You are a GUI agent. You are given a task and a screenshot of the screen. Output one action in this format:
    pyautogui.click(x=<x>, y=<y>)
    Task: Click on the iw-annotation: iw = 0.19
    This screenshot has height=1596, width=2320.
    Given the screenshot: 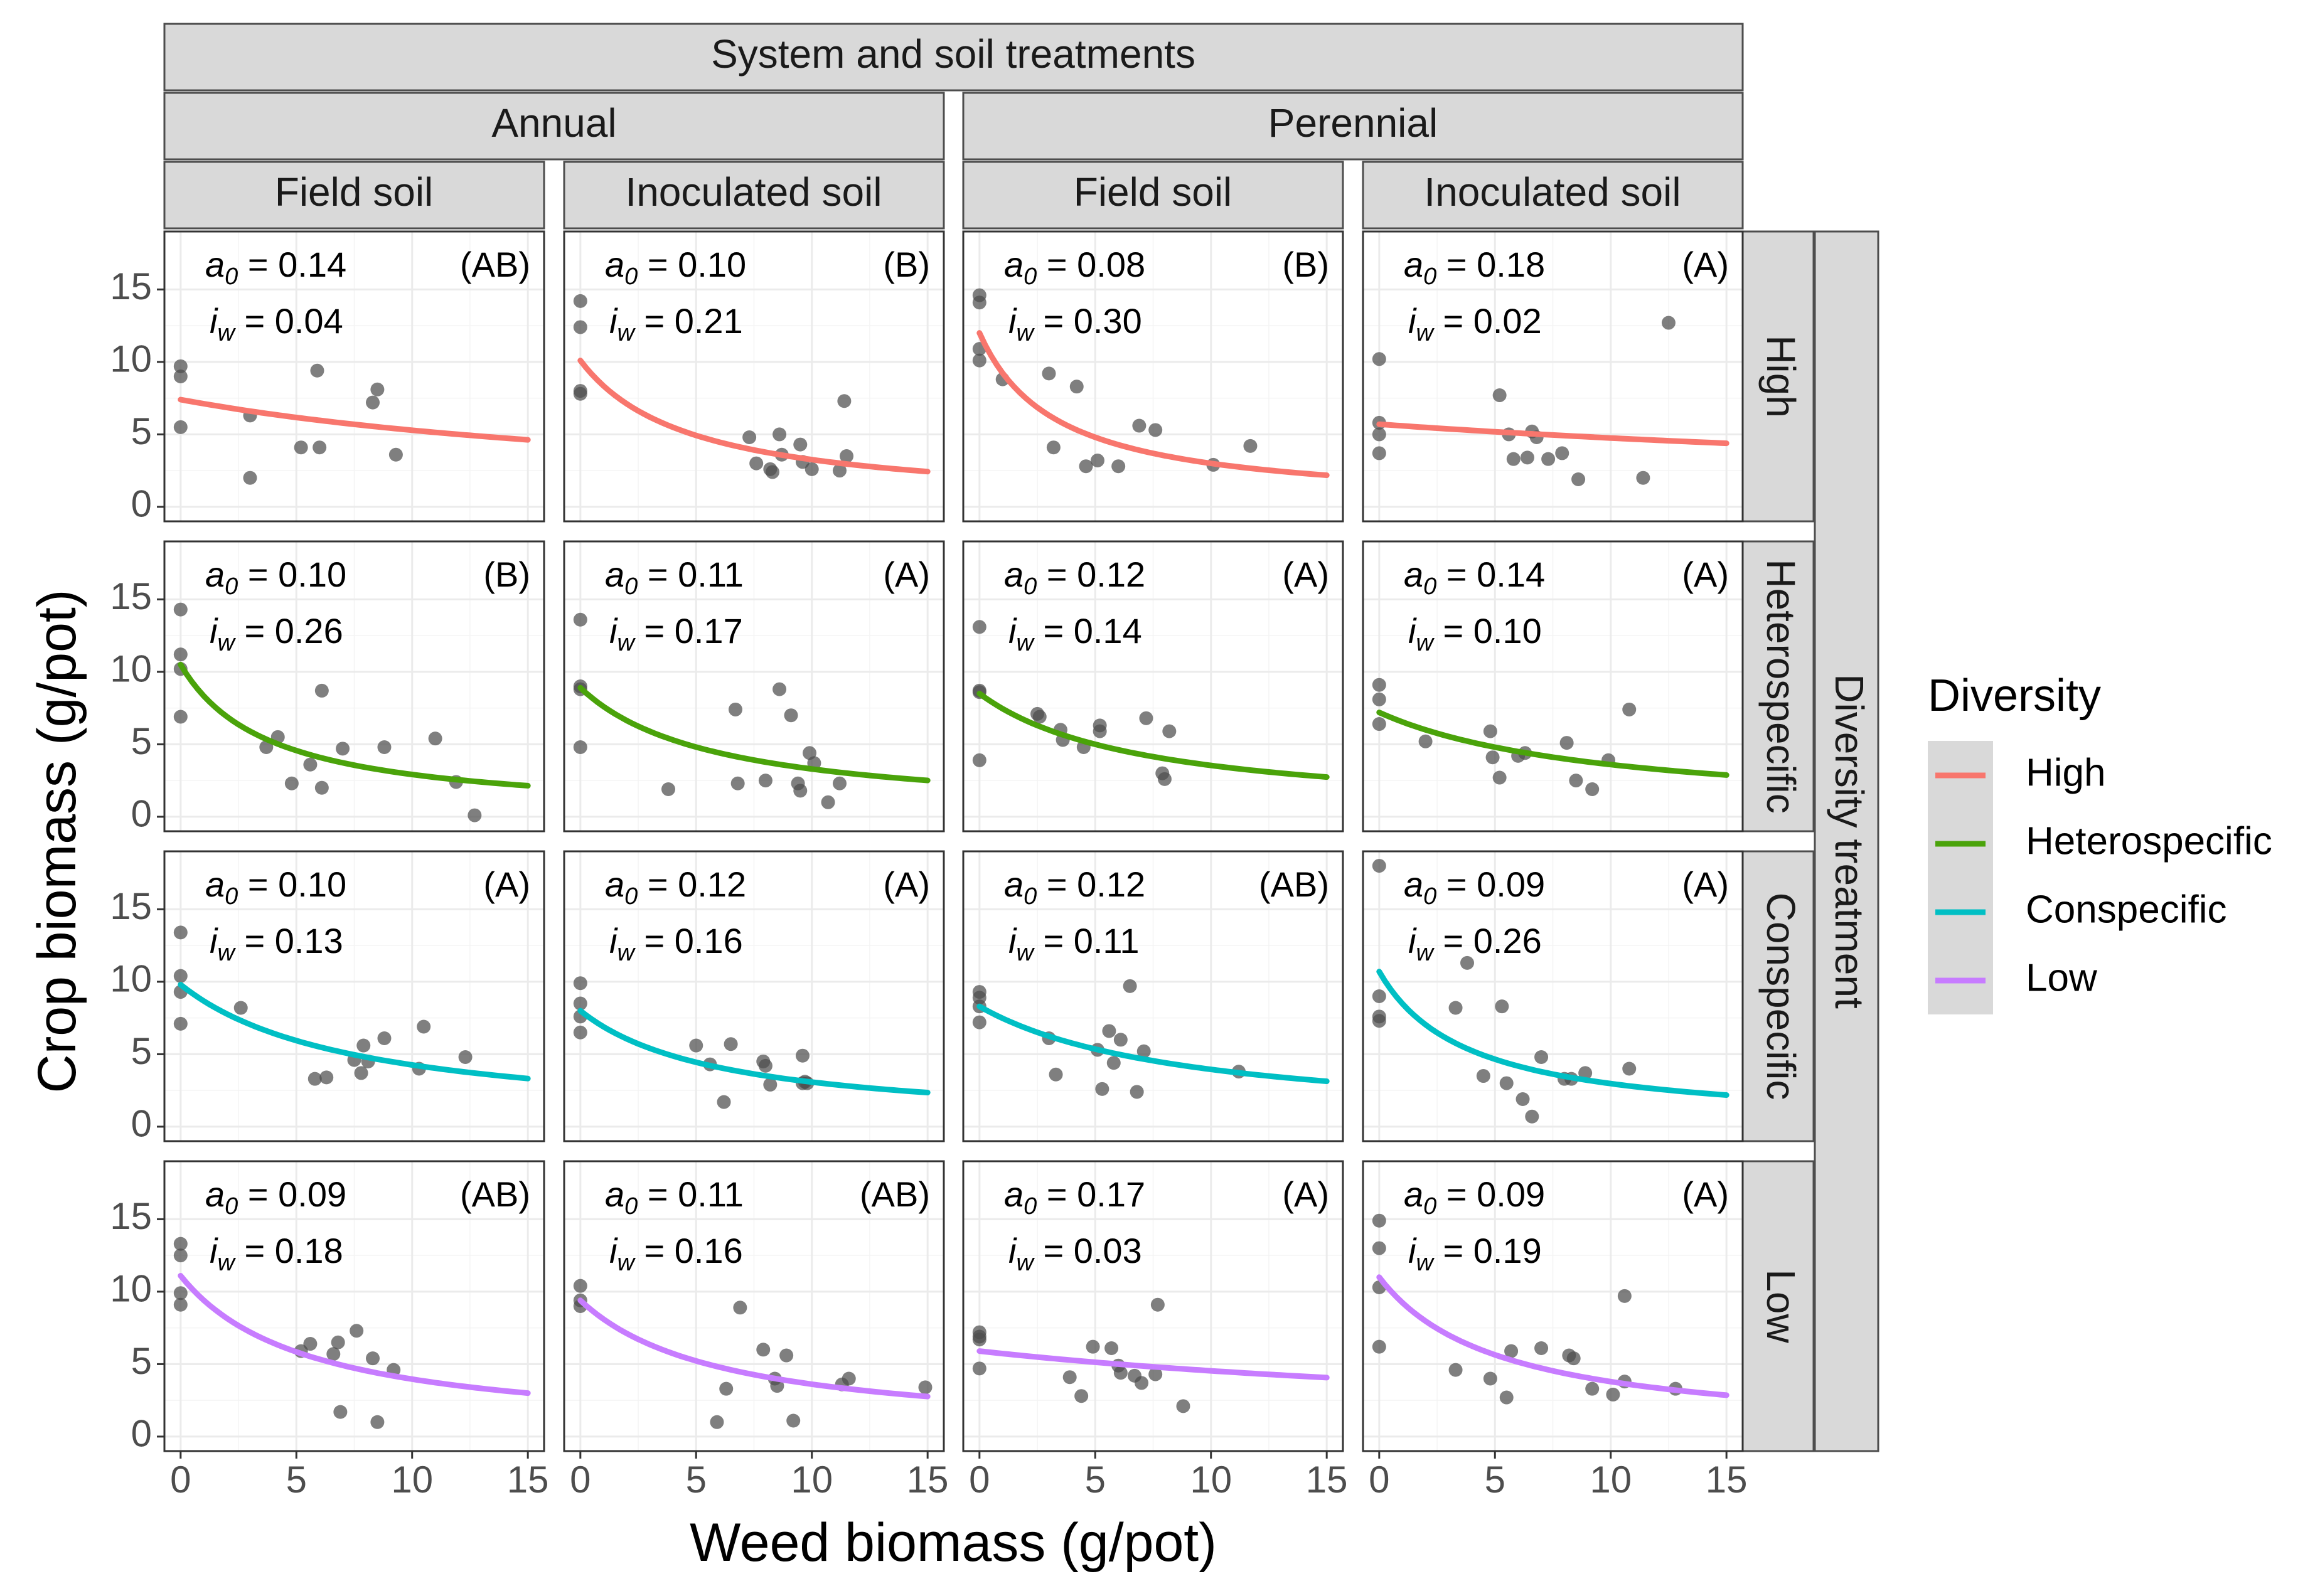 What is the action you would take?
    pyautogui.click(x=1475, y=1253)
    